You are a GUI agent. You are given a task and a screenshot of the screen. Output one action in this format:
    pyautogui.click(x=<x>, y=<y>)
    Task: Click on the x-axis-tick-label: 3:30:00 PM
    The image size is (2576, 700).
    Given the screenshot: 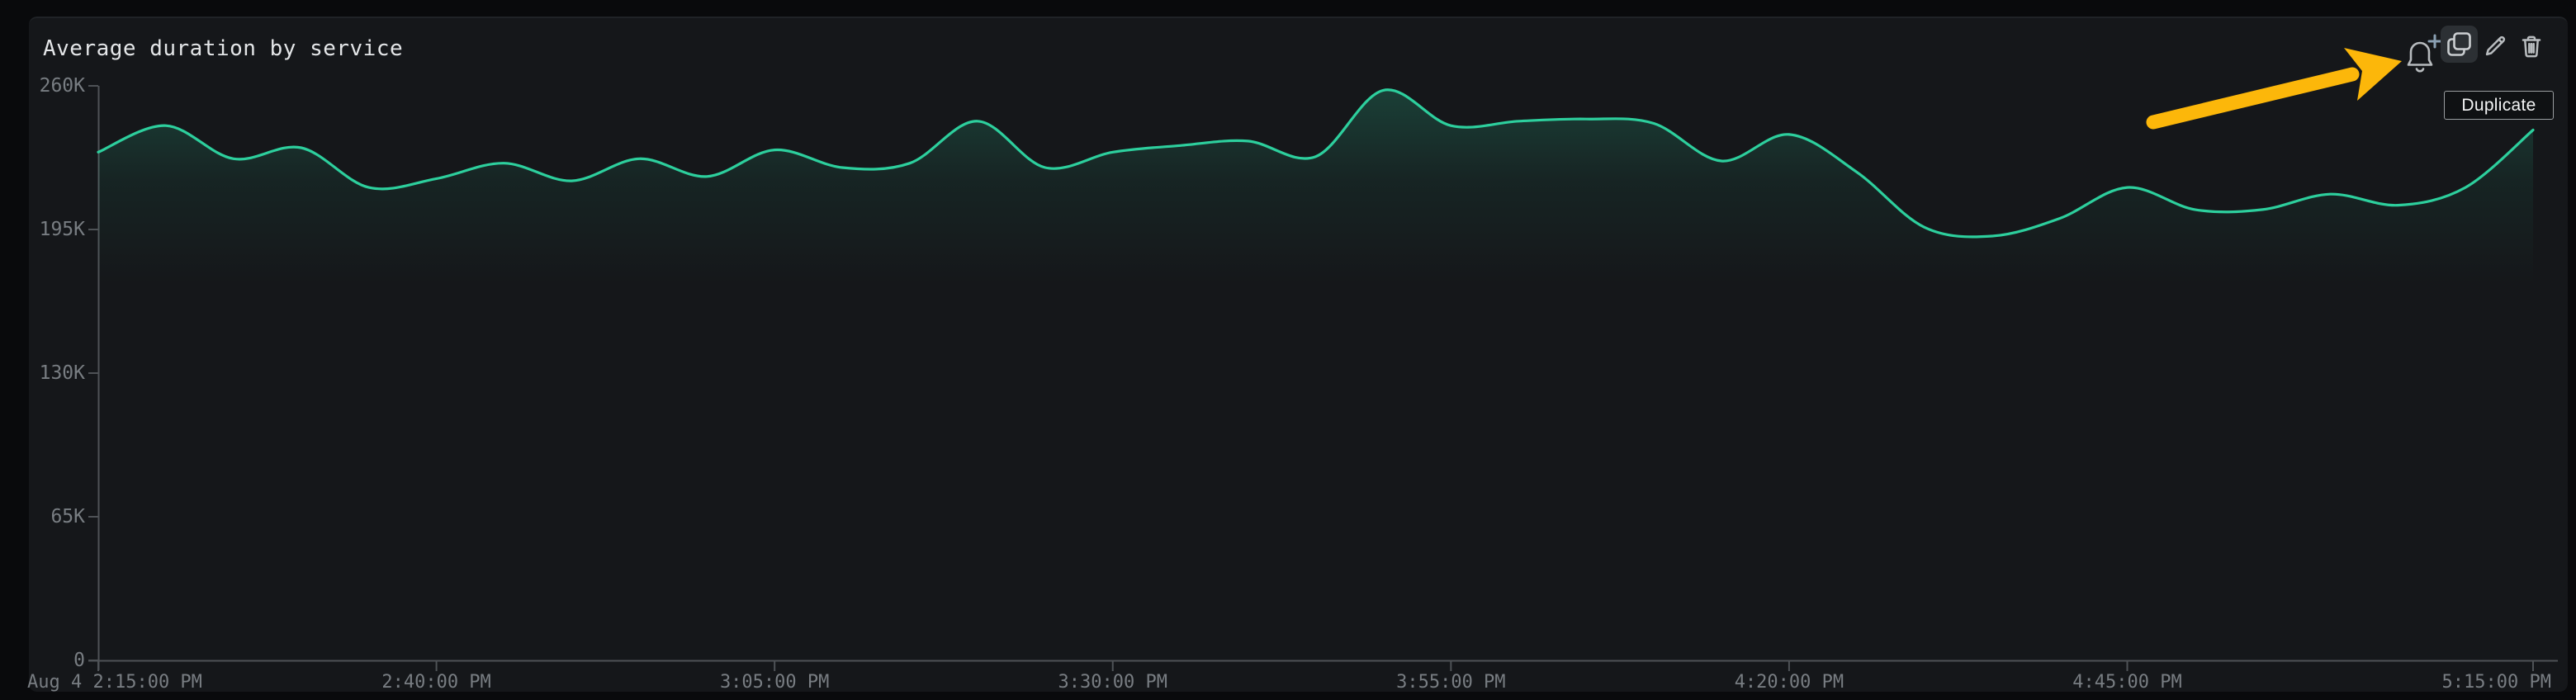 What is the action you would take?
    pyautogui.click(x=1112, y=682)
    